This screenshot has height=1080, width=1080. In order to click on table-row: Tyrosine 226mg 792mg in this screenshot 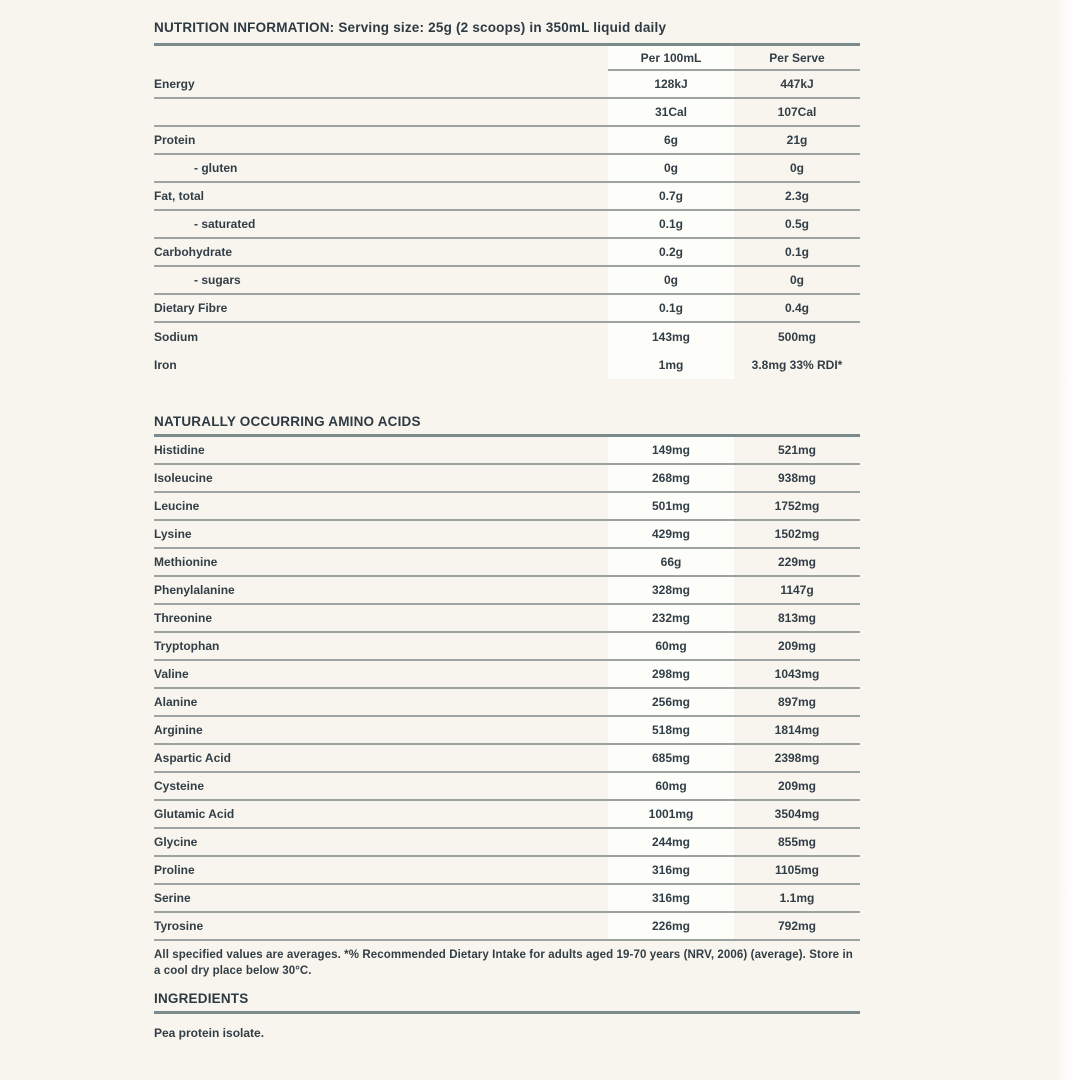, I will do `click(507, 927)`.